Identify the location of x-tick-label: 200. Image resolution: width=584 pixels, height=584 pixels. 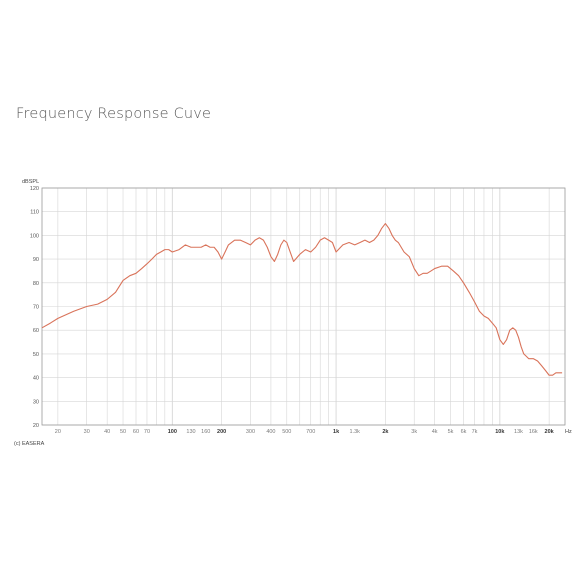
(221, 432).